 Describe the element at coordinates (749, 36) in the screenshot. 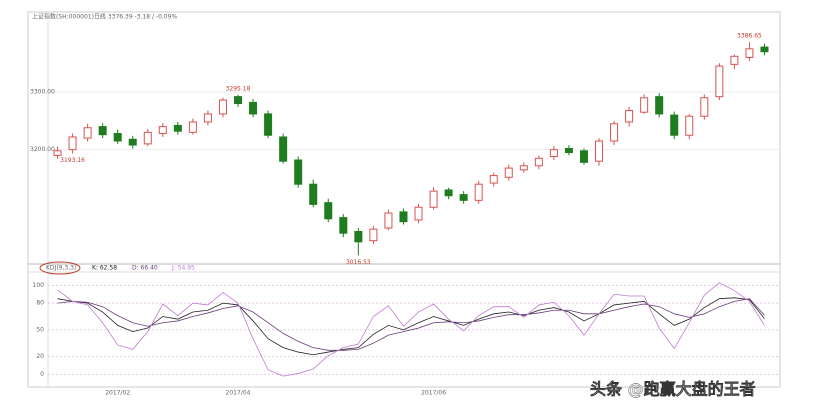

I see `price-annotation: 3386.65` at that location.